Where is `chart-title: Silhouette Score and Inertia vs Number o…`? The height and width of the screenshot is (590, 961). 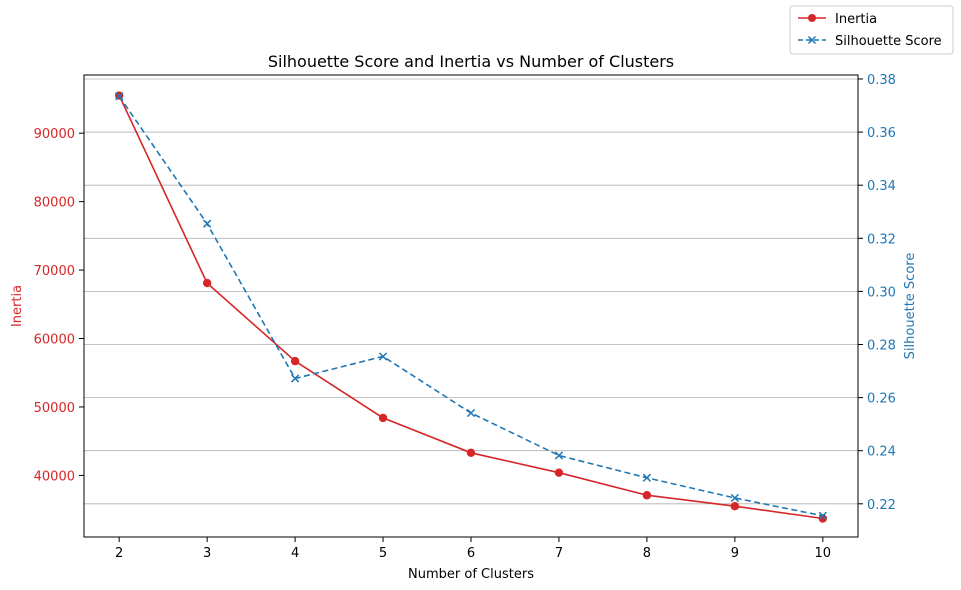
chart-title: Silhouette Score and Inertia vs Number o… is located at coordinates (471, 61).